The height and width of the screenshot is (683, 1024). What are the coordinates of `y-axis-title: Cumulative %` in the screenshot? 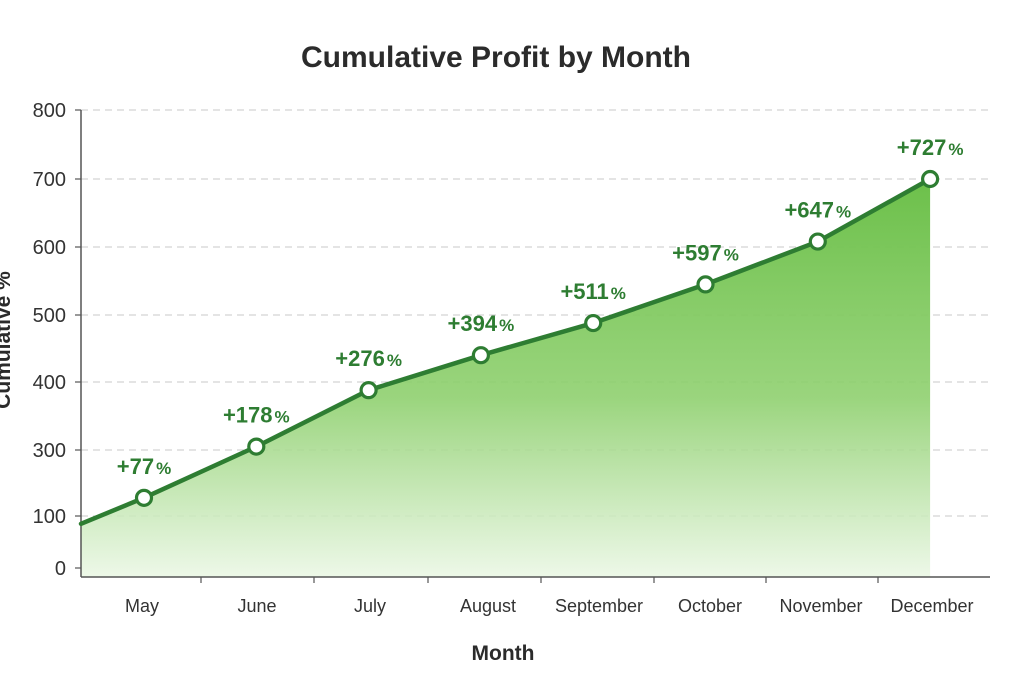 It's located at (7, 340).